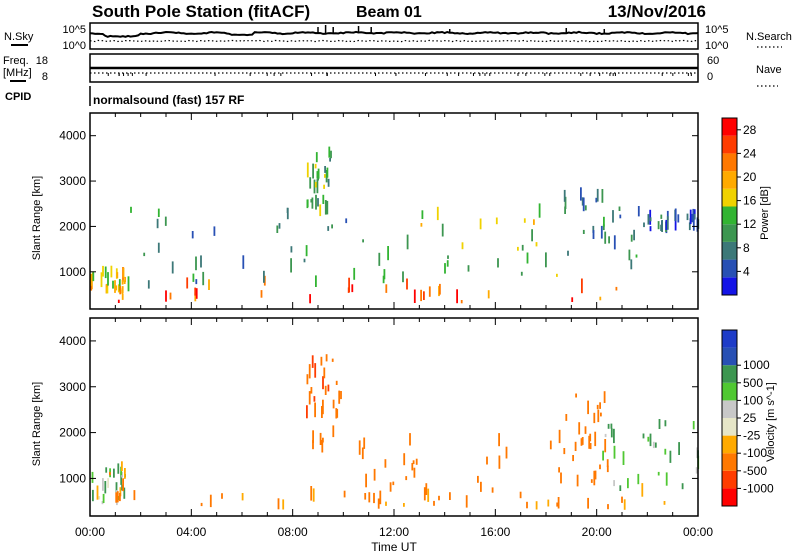 This screenshot has width=800, height=554. Describe the element at coordinates (710, 77) in the screenshot. I see `nave-tick-bottom: 0` at that location.